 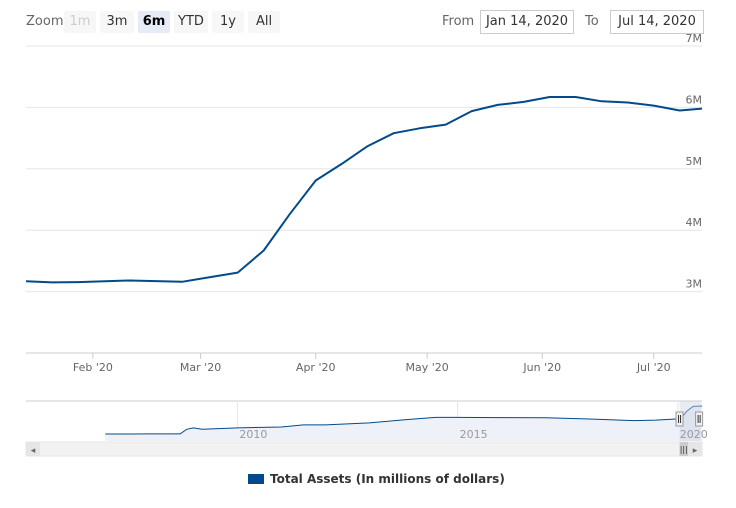 I want to click on y-tick-label: 4M, so click(x=694, y=222).